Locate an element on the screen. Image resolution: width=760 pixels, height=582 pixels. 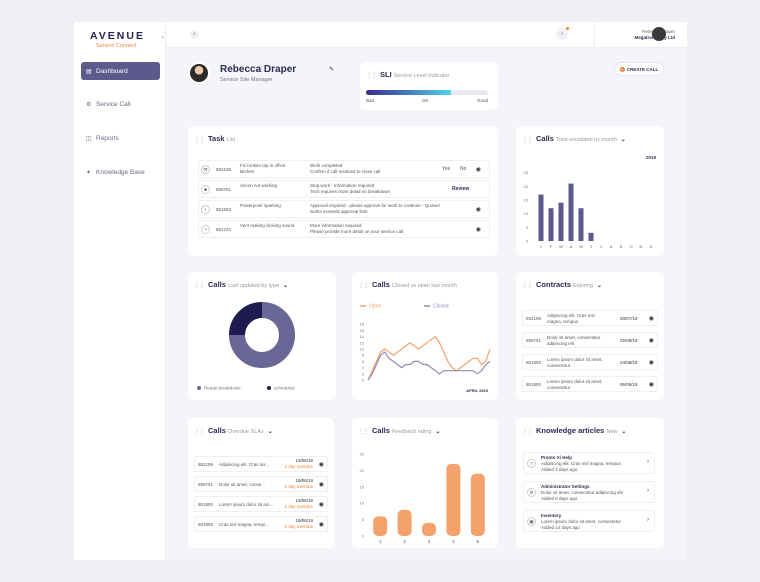
legend-swatch is located at coordinates (269, 388).